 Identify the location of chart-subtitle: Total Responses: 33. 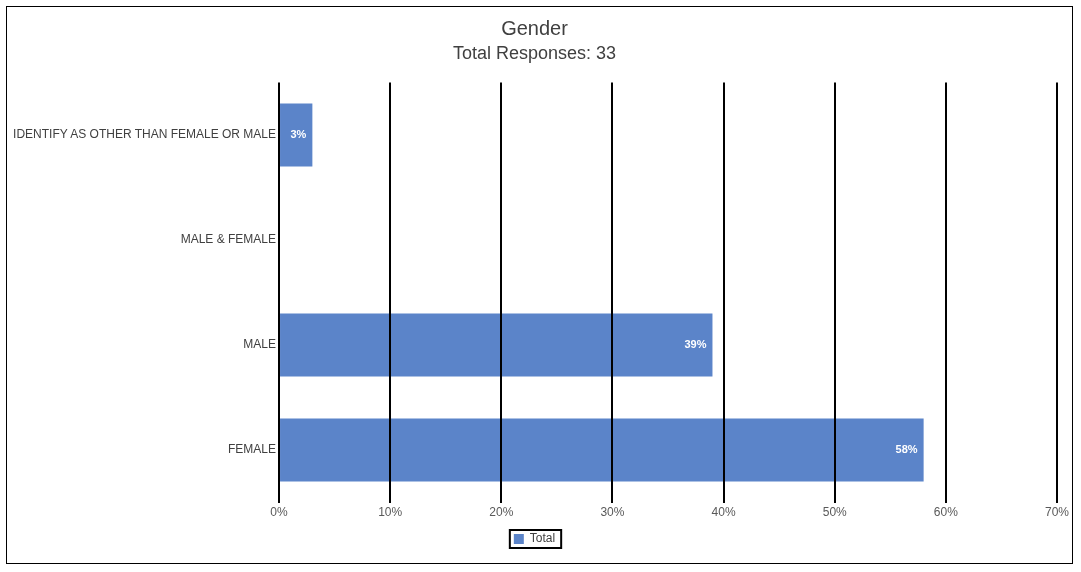
(534, 52).